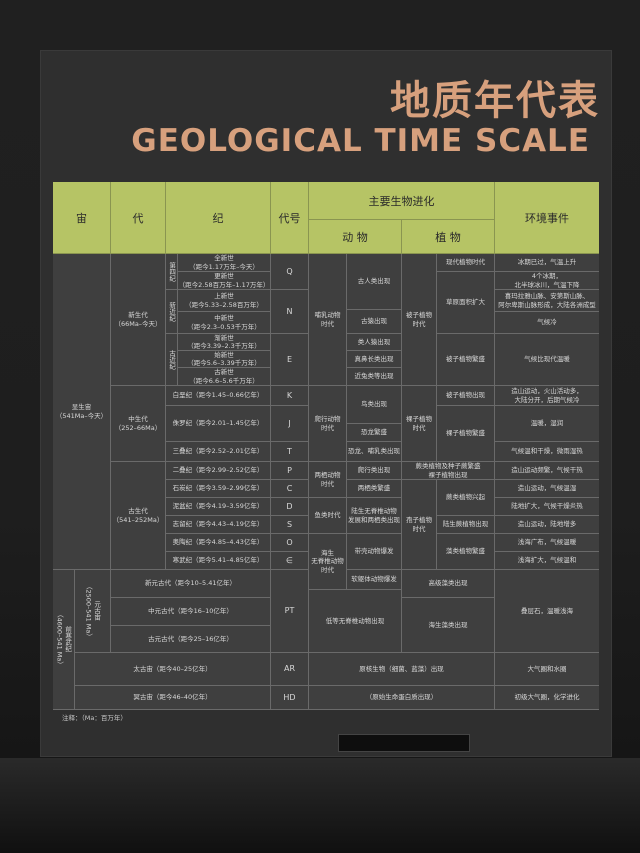 This screenshot has width=640, height=853. Describe the element at coordinates (547, 452) in the screenshot. I see `env-mild-dry: 气候温和干燥，微雨湿热` at that location.